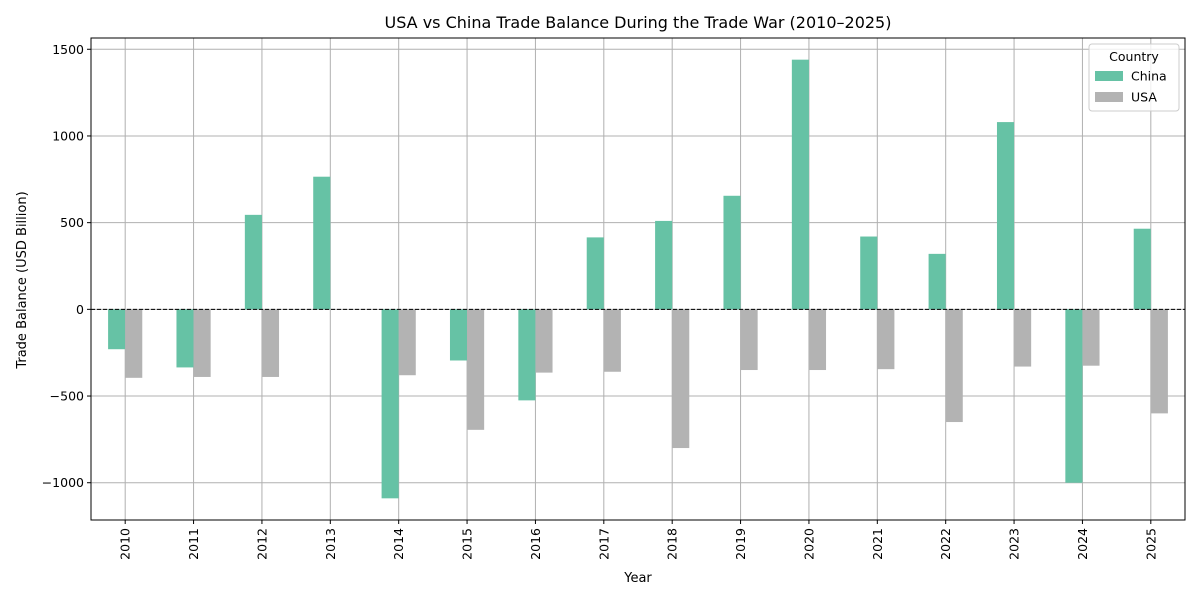 This screenshot has width=1200, height=600. I want to click on bar-usa-2011, so click(202, 343).